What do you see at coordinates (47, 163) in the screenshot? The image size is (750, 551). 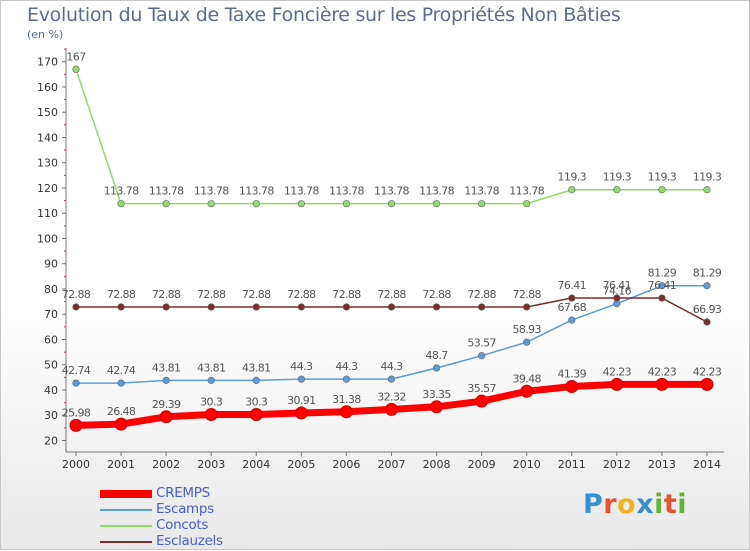 I see `y-tick-label: 130` at bounding box center [47, 163].